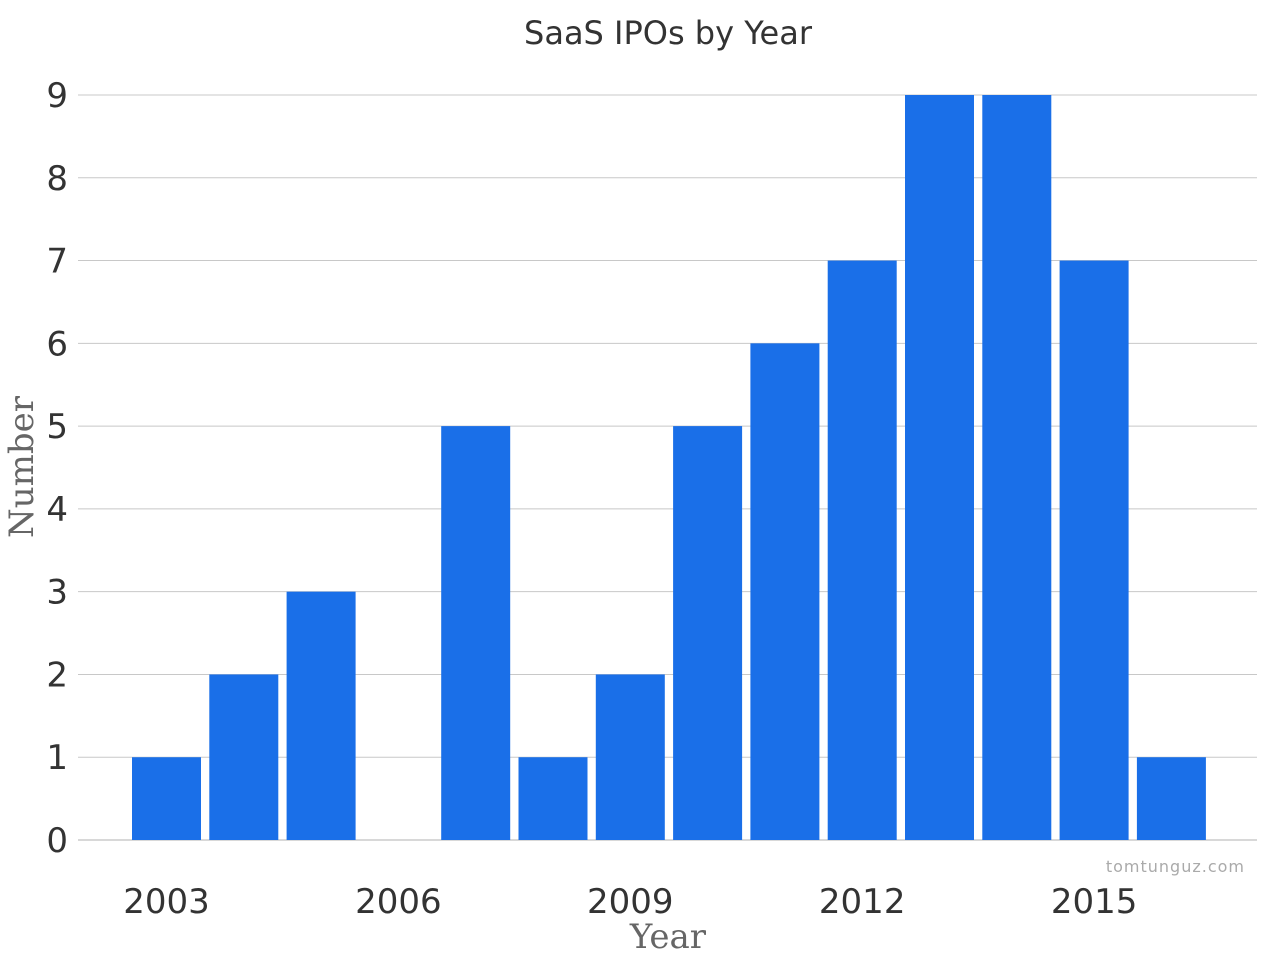 The image size is (1280, 960). Describe the element at coordinates (57, 179) in the screenshot. I see `y-tick-label: 8` at that location.